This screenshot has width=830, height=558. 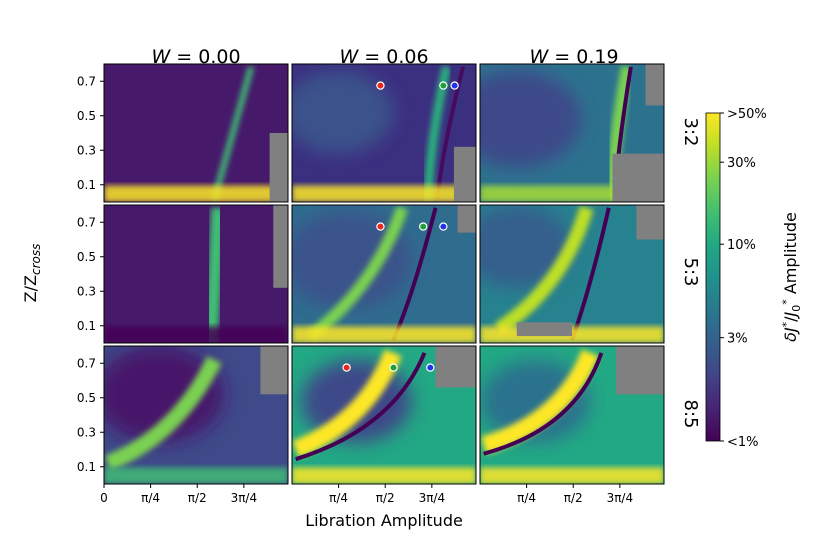 What do you see at coordinates (741, 163) in the screenshot?
I see `colorbar-tick-label: 30%` at bounding box center [741, 163].